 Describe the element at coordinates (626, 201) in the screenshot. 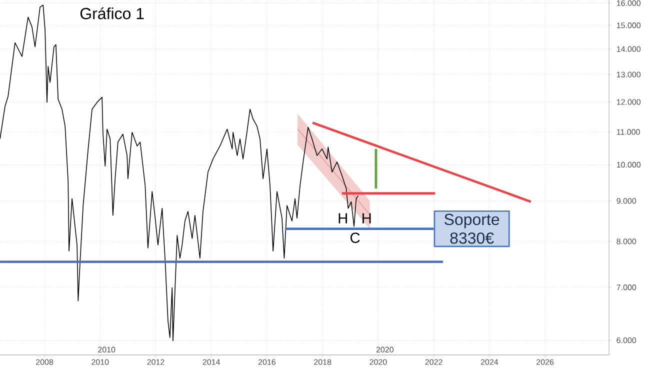

I see `y-tick-label: 9.000` at that location.